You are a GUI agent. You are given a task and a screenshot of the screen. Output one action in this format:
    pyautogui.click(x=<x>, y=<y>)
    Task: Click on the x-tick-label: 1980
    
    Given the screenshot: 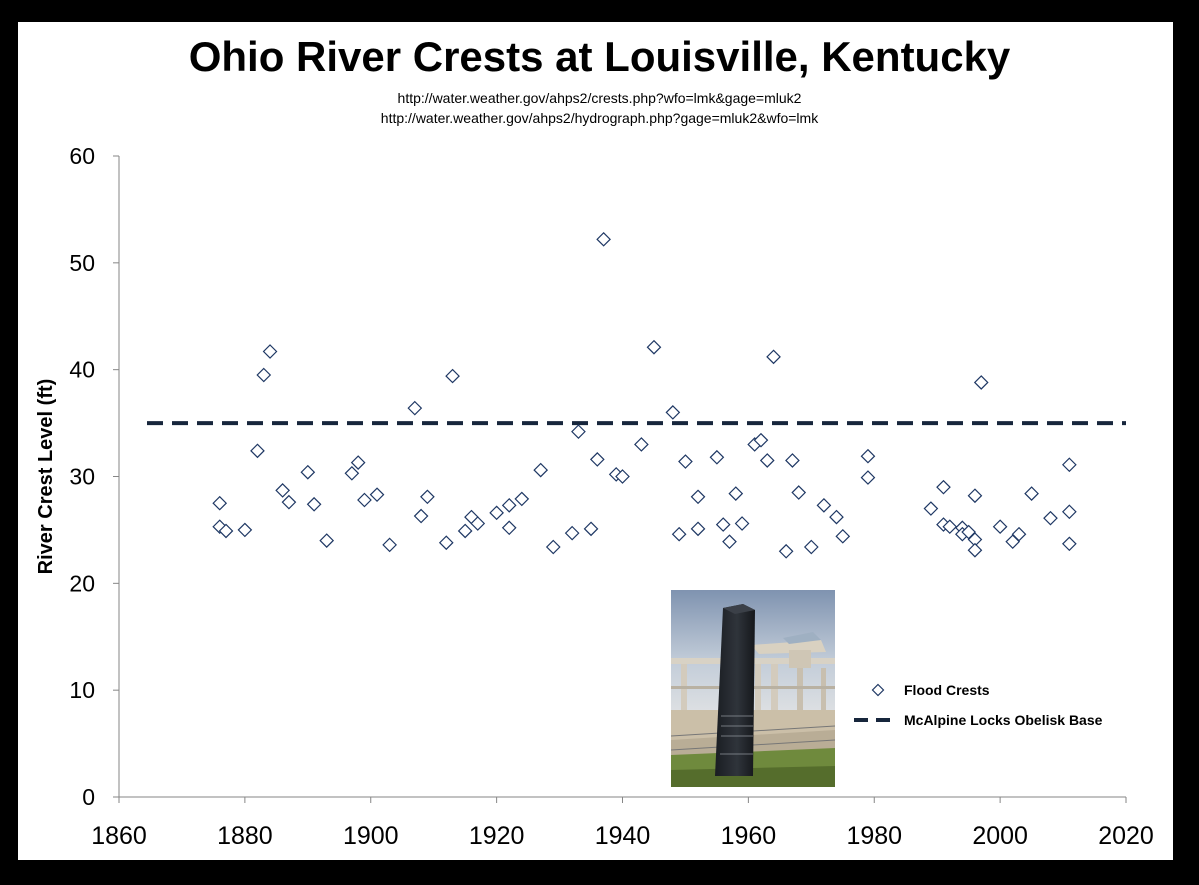 What is the action you would take?
    pyautogui.click(x=874, y=836)
    